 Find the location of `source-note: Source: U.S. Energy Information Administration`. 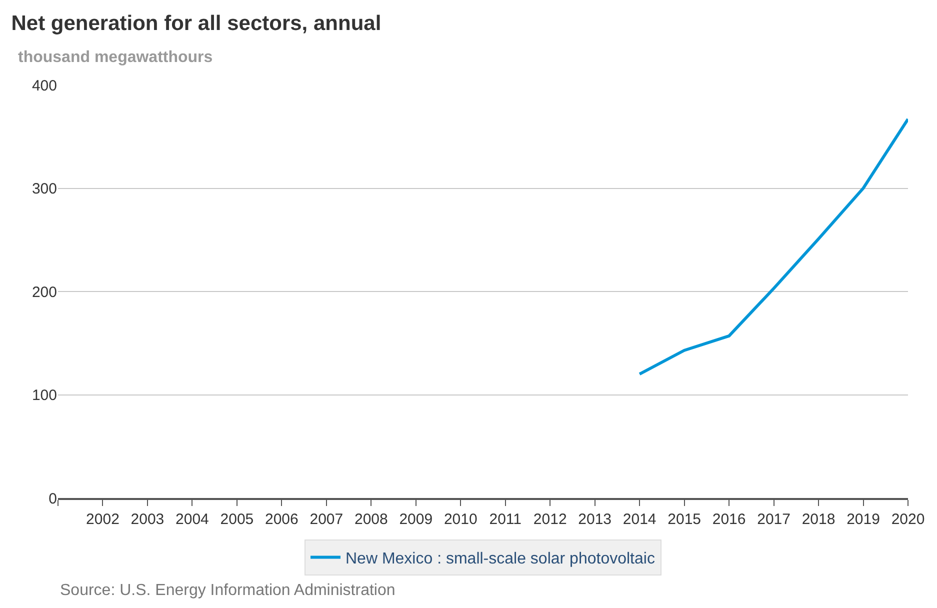

source-note: Source: U.S. Energy Information Administration is located at coordinates (228, 590).